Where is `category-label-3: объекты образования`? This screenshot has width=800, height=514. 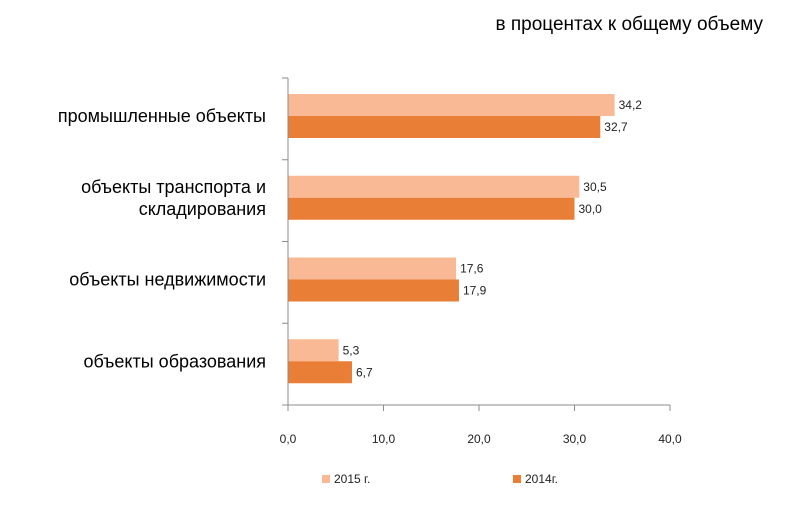 category-label-3: объекты образования is located at coordinates (174, 361).